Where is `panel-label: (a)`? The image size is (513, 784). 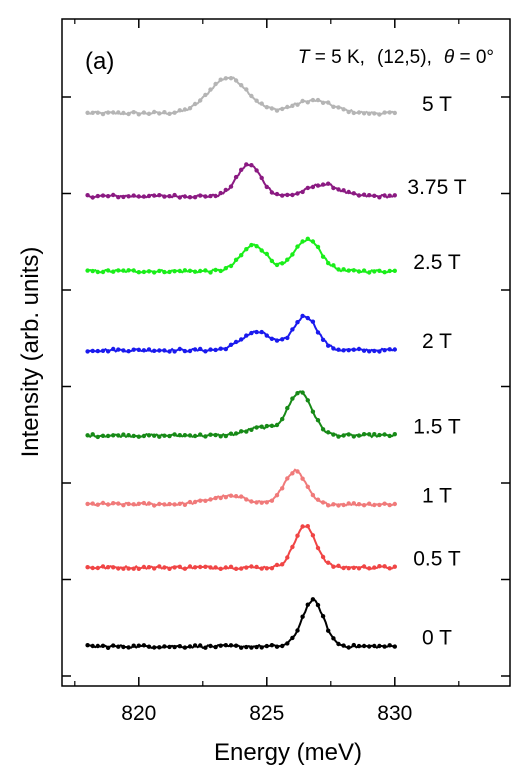
panel-label: (a) is located at coordinates (99, 61).